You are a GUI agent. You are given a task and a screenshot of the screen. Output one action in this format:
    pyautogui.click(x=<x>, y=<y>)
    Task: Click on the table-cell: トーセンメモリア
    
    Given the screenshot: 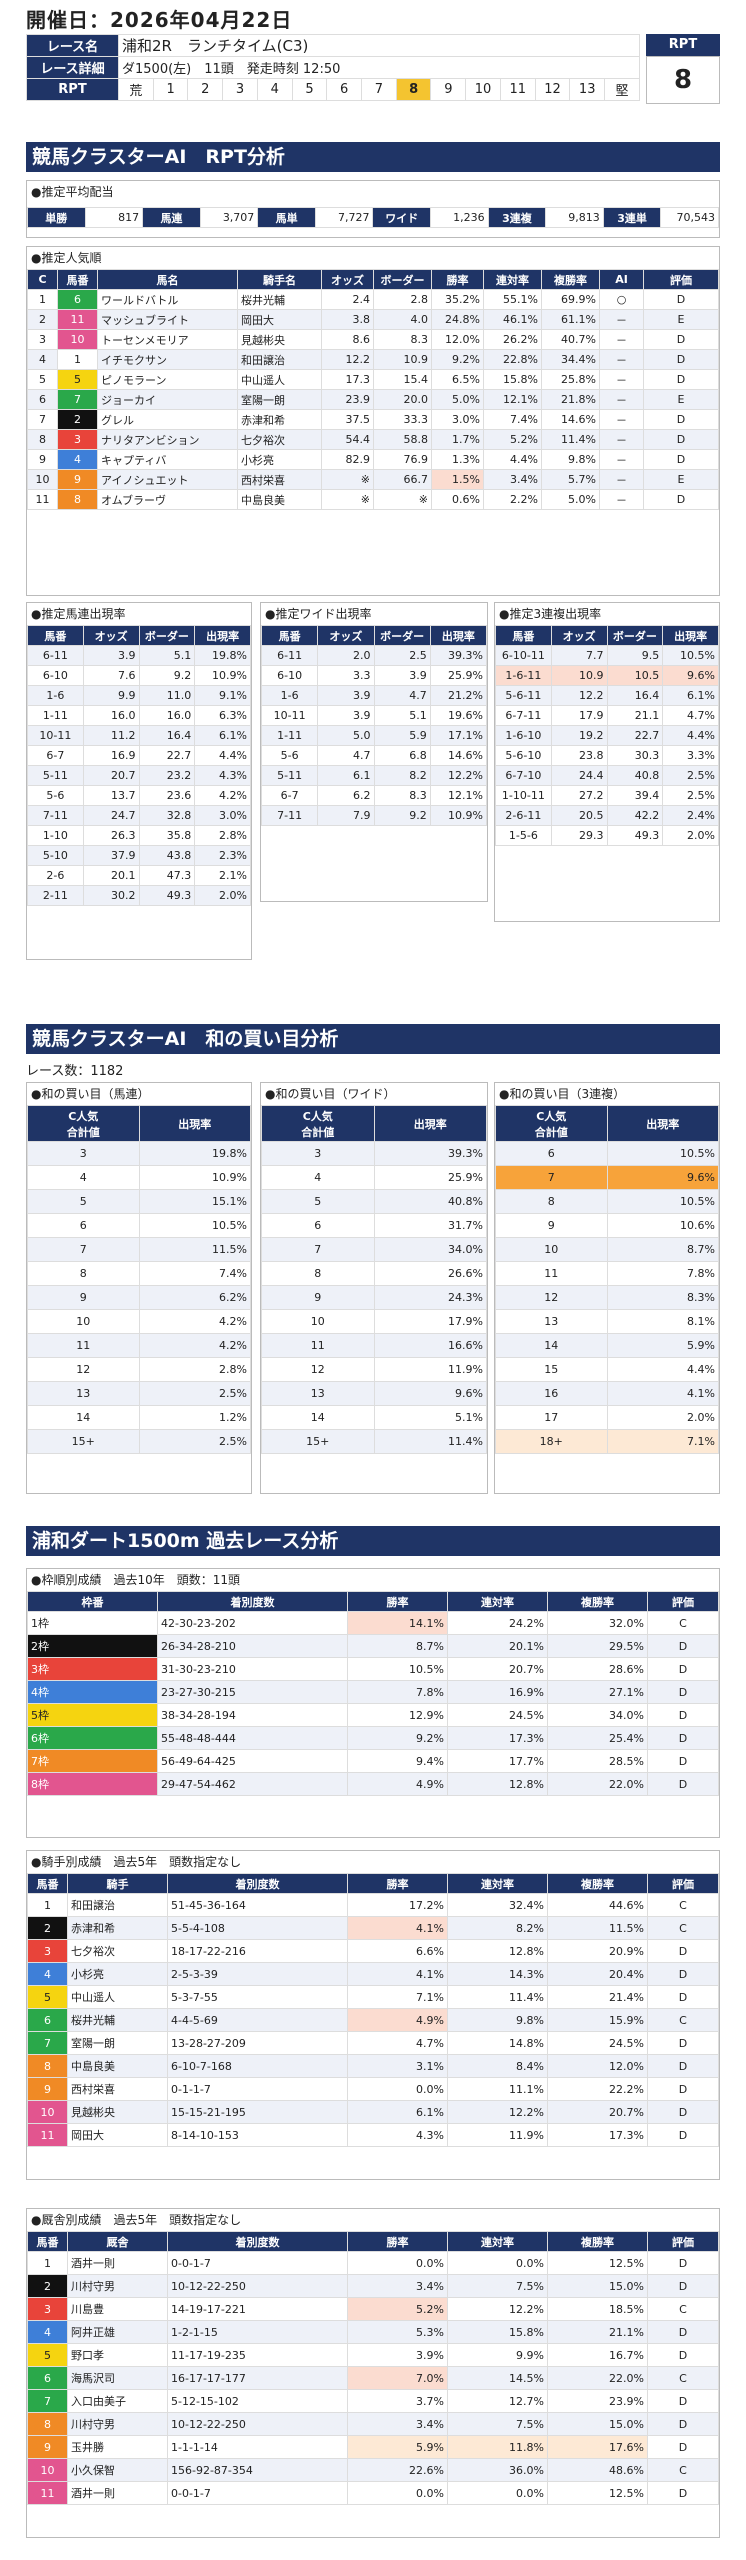 What is the action you would take?
    pyautogui.click(x=167, y=339)
    